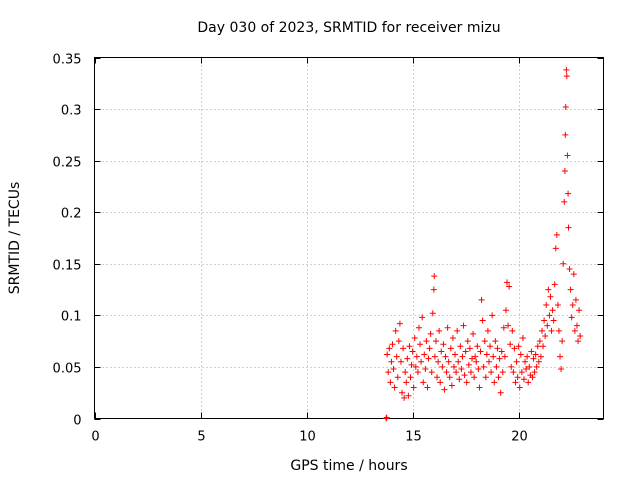 The image size is (640, 480). What do you see at coordinates (67, 369) in the screenshot?
I see `y-tick-label: 0.05` at bounding box center [67, 369].